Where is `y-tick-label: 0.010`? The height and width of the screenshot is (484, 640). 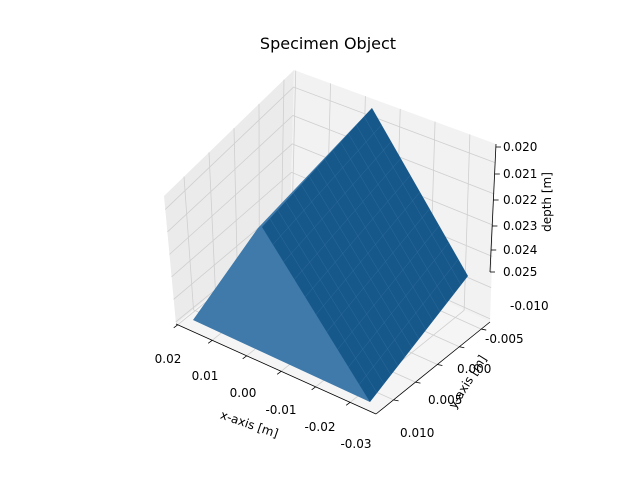
y-tick-label: 0.010 is located at coordinates (417, 433).